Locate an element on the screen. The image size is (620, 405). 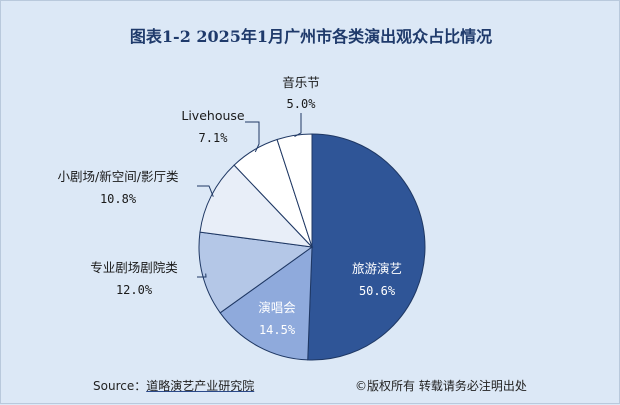
slice-value-label: 5.0% is located at coordinates (302, 104).